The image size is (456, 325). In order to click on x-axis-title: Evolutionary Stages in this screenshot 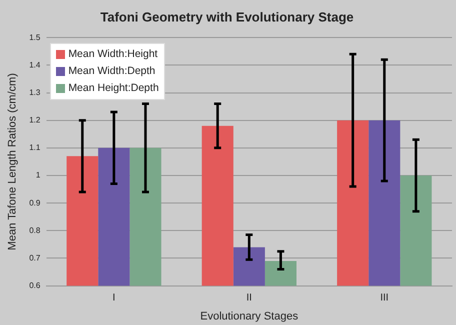, I will do `click(249, 316)`.